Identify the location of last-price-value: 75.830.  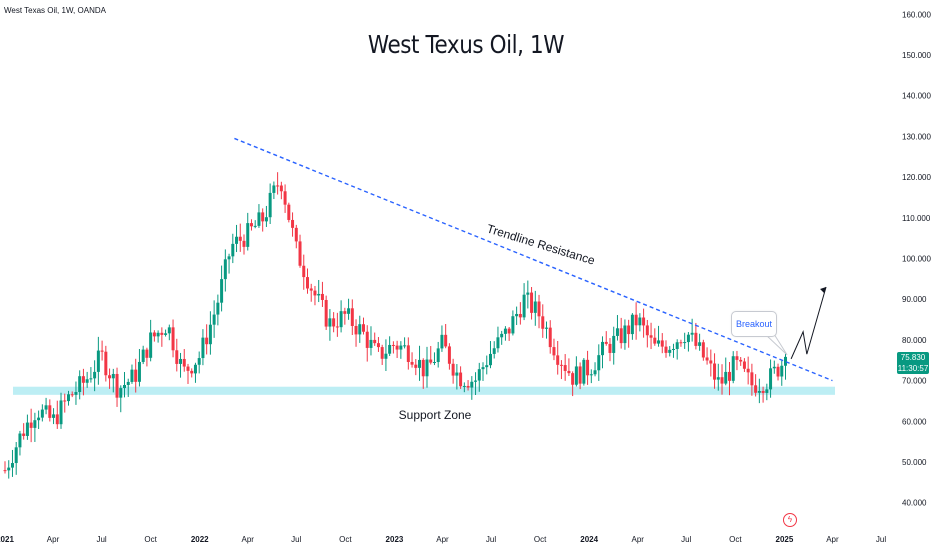
(913, 357).